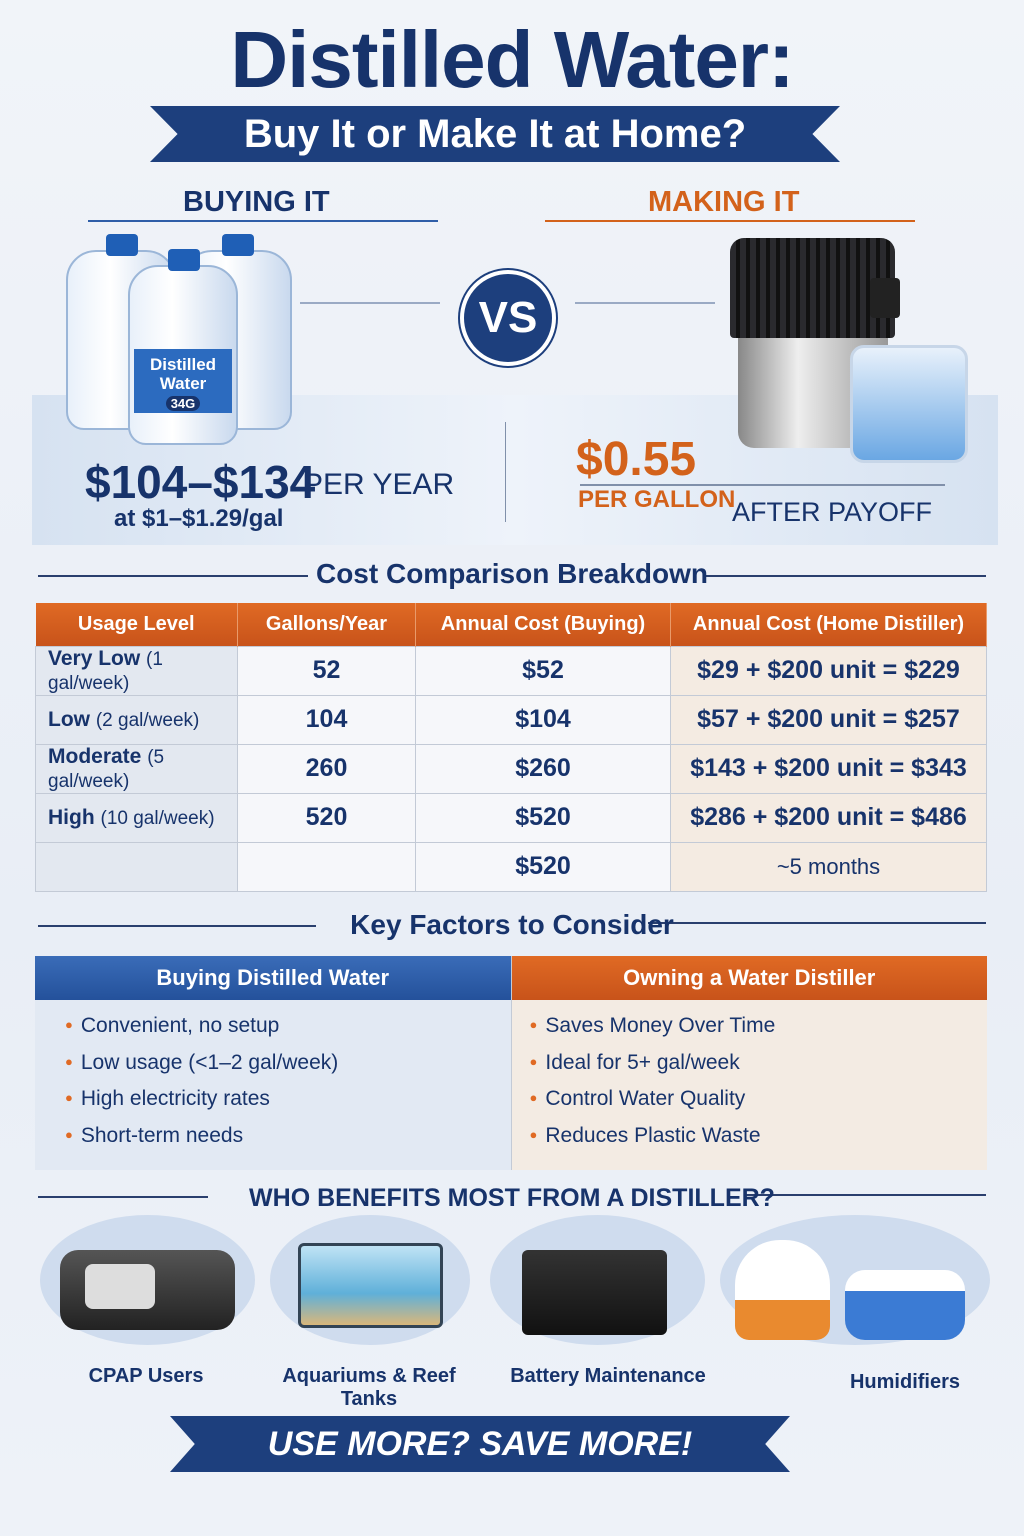  I want to click on aquarium-icon, so click(370, 1280).